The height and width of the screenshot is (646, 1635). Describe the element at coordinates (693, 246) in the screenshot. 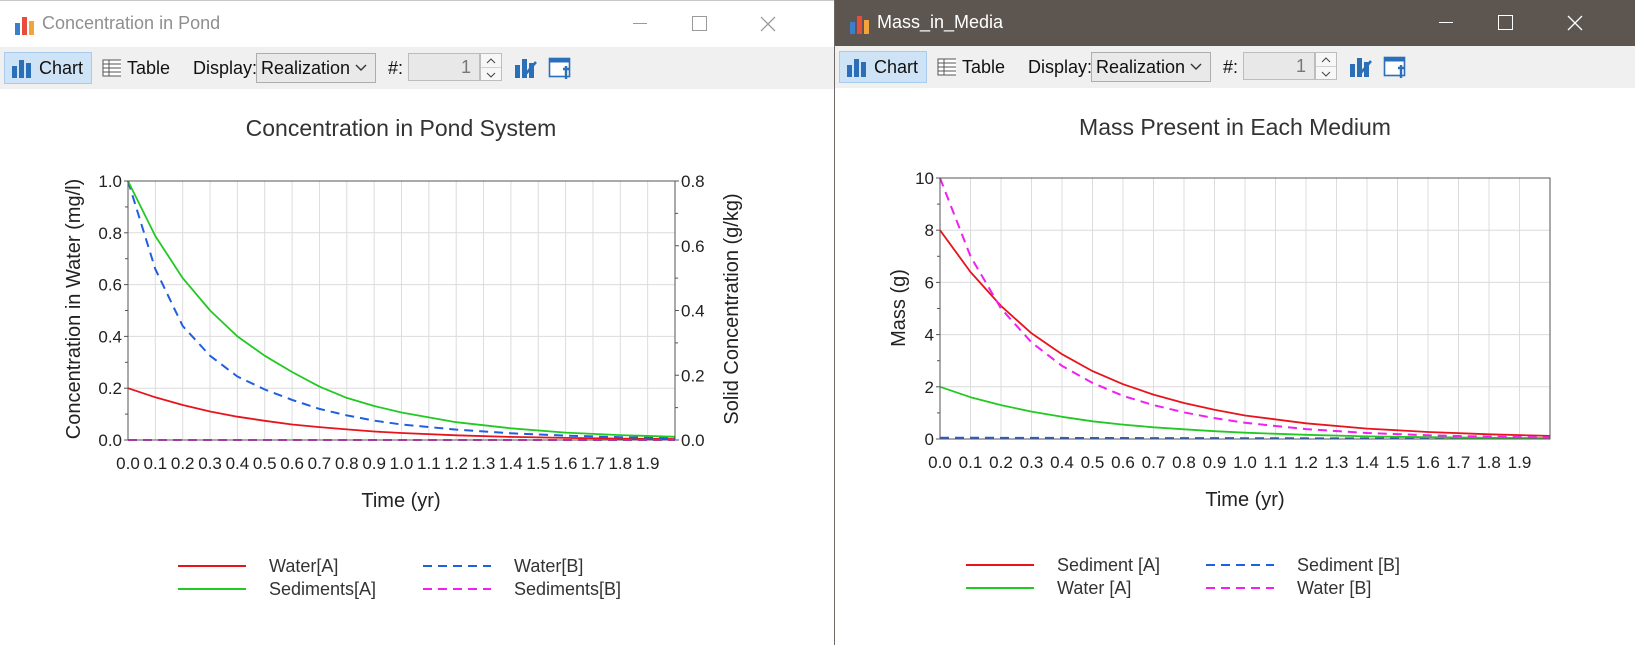

I see `y2-tick-label: 0.6` at that location.